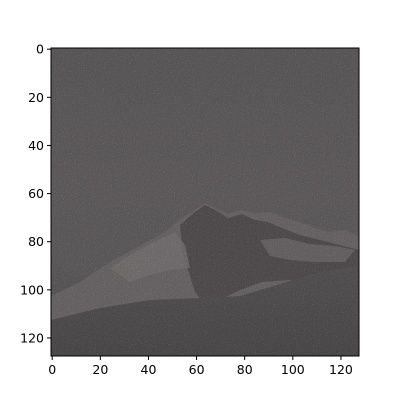  I want to click on y-axis: 0 20 40 60 80 100 120, so click(35, 193).